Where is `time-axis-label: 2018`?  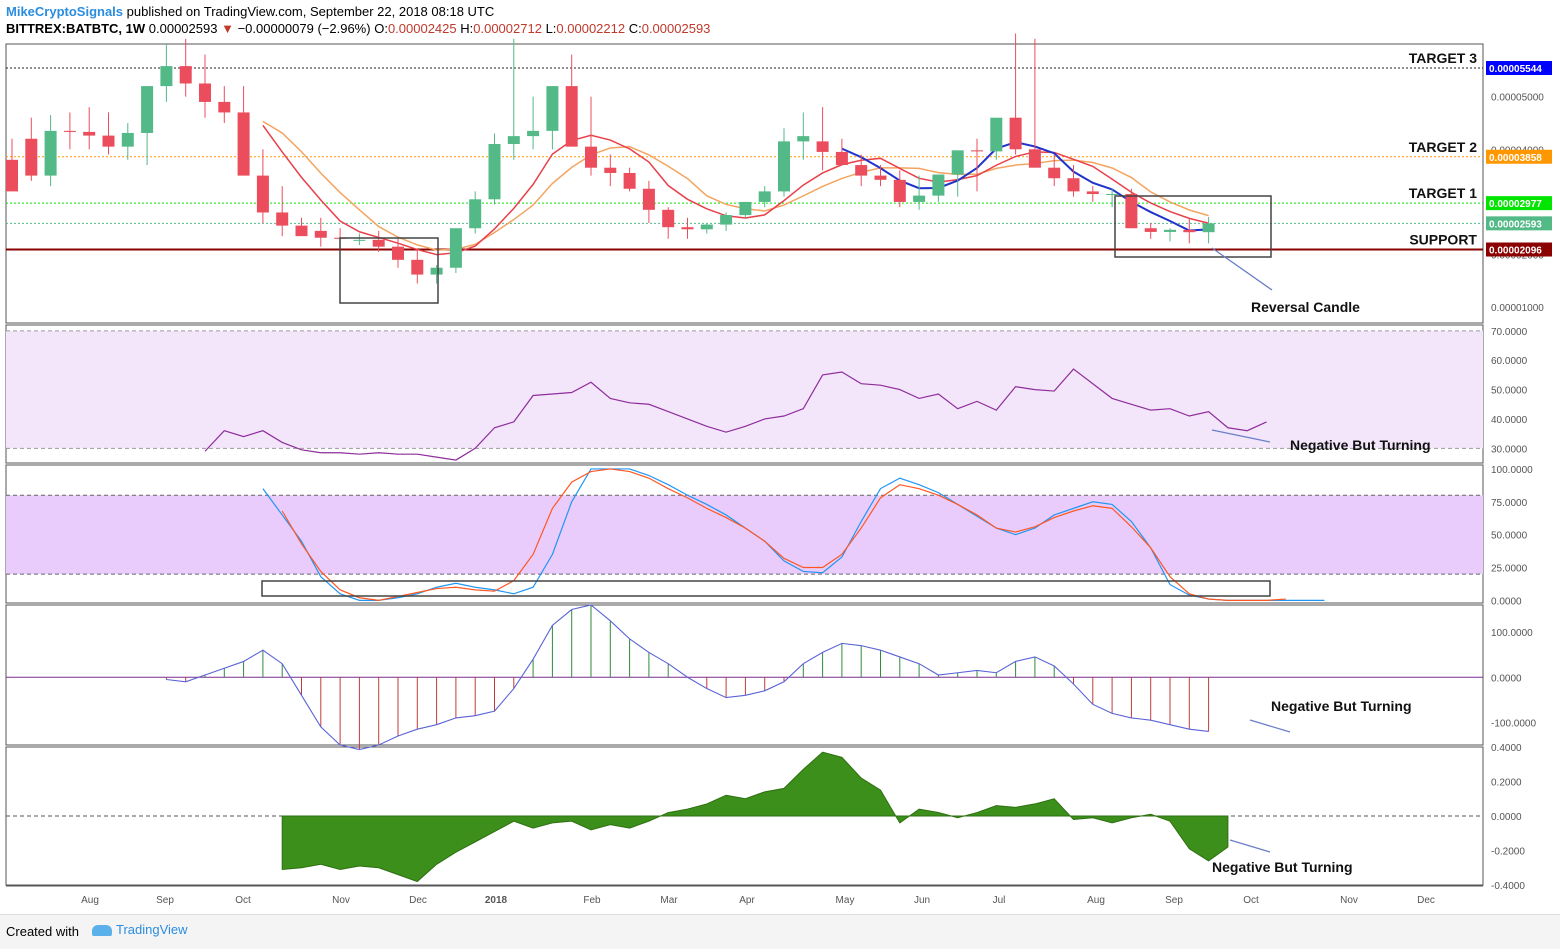 time-axis-label: 2018 is located at coordinates (496, 900).